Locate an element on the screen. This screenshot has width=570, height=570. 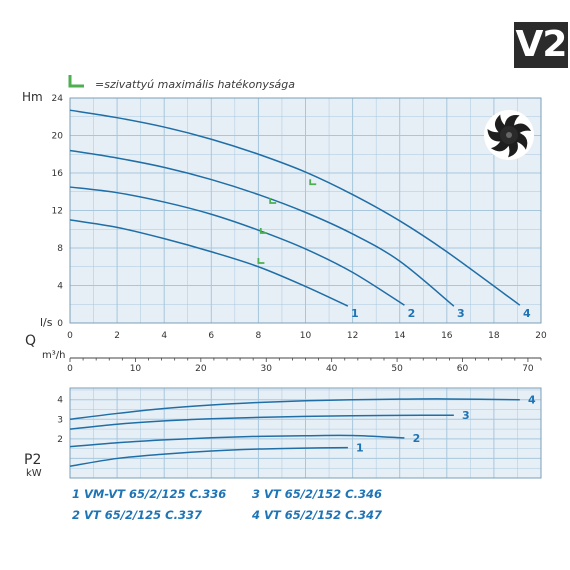
head-x-tick-label: 6 is located at coordinates (211, 336).